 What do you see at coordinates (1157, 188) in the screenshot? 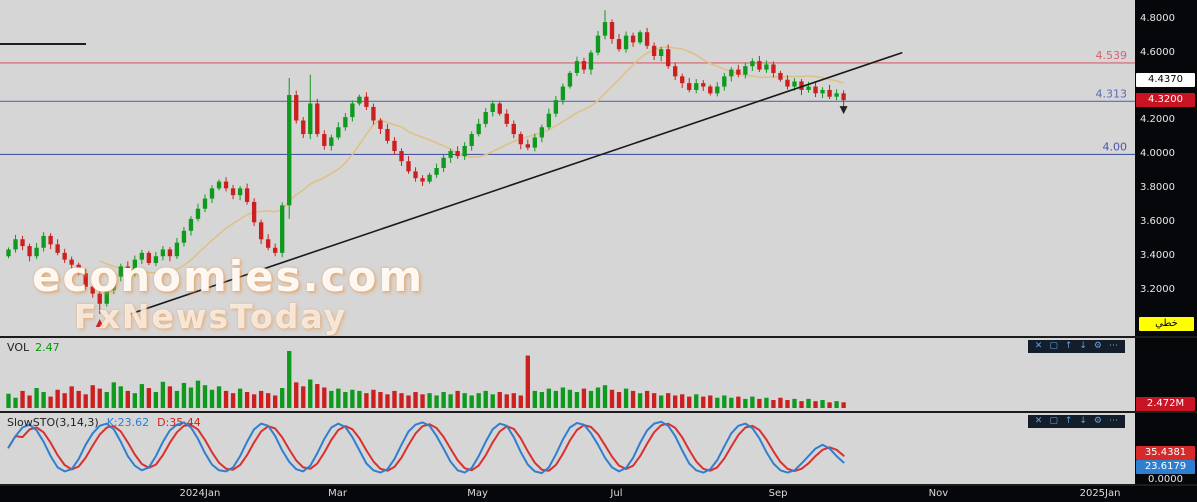
I see `price-tick: 3.8000` at bounding box center [1157, 188].